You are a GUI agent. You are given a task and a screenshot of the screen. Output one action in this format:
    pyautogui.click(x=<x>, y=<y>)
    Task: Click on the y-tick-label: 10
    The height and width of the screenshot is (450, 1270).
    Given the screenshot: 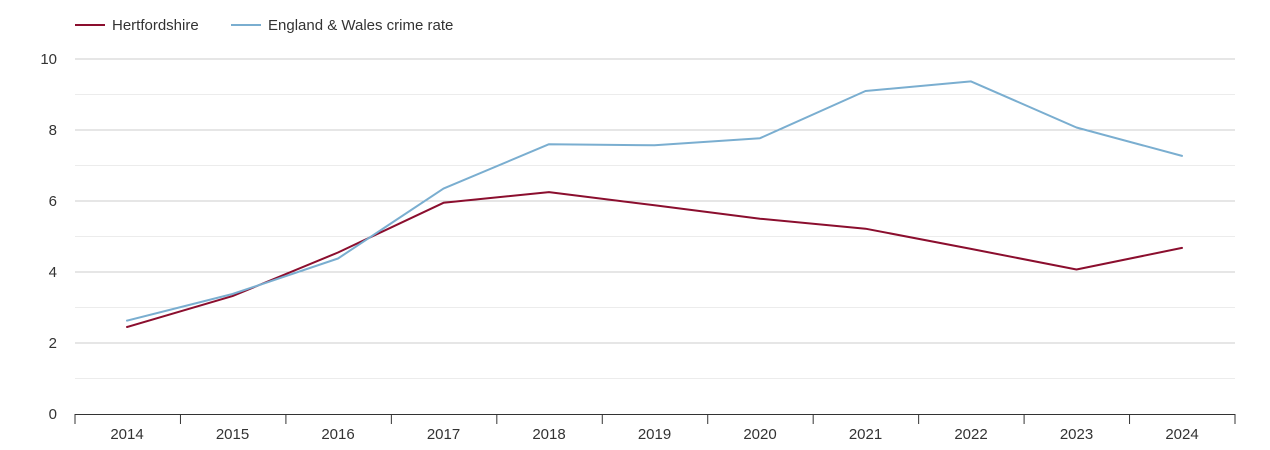 What is the action you would take?
    pyautogui.click(x=48, y=59)
    